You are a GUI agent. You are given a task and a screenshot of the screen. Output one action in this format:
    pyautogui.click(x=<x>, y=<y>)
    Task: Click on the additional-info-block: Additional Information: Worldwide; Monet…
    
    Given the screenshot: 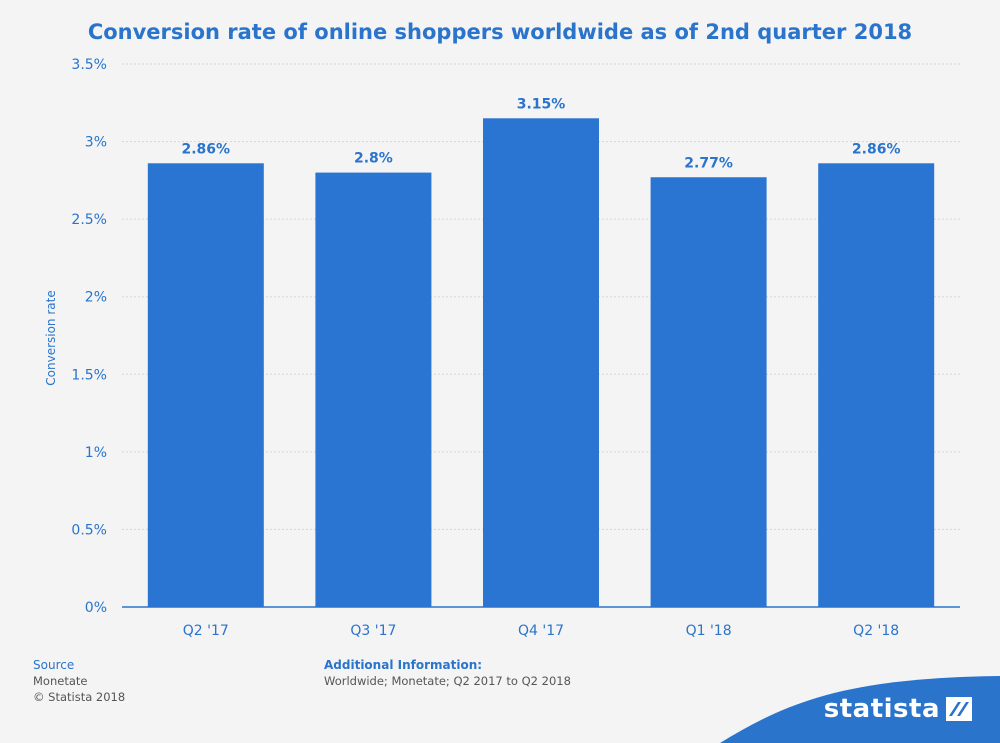 What is the action you would take?
    pyautogui.click(x=447, y=673)
    